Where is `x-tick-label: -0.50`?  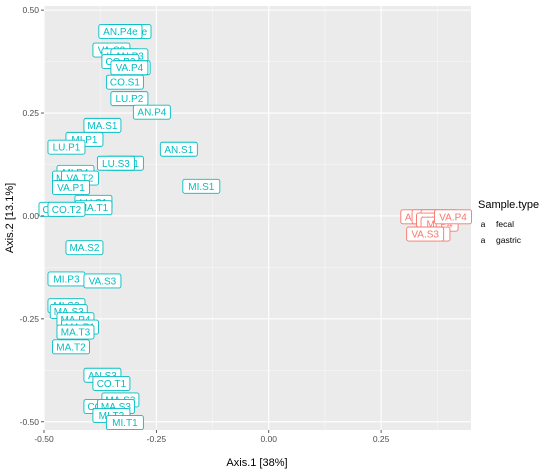
x-tick-label: -0.50 is located at coordinates (44, 439).